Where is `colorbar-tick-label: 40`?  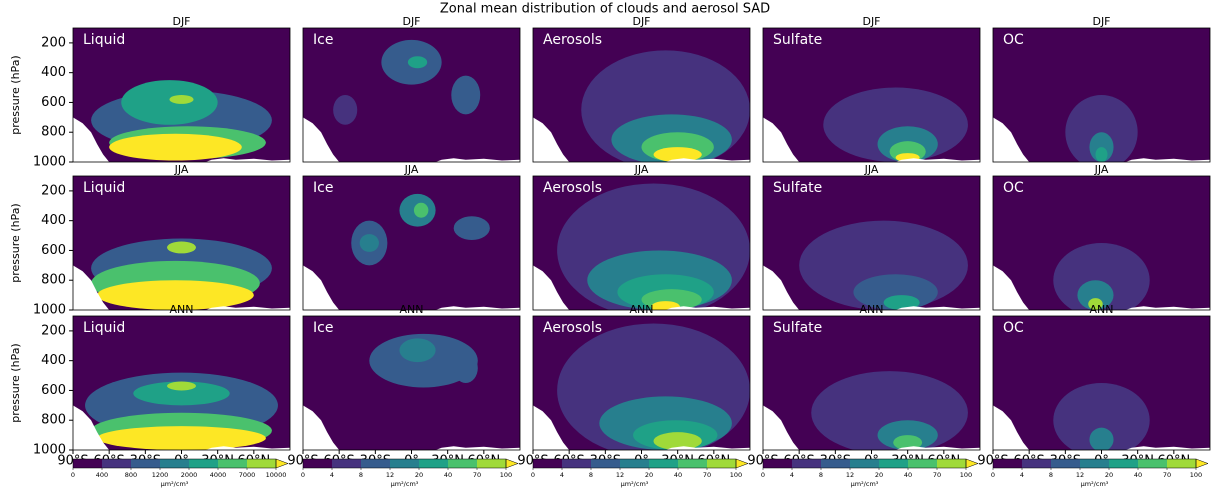
colorbar-tick-label: 40 is located at coordinates (908, 475).